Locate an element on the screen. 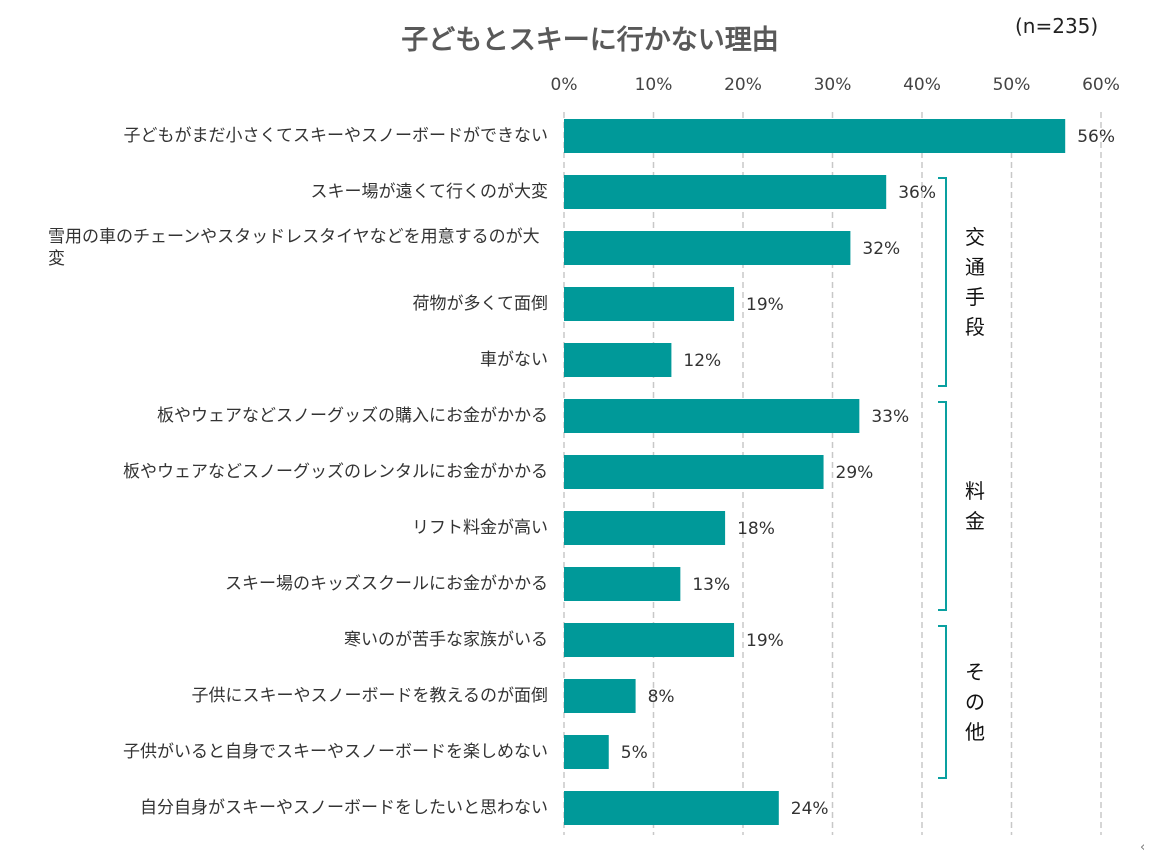 The height and width of the screenshot is (863, 1151). x-tick-label: 30% is located at coordinates (833, 85).